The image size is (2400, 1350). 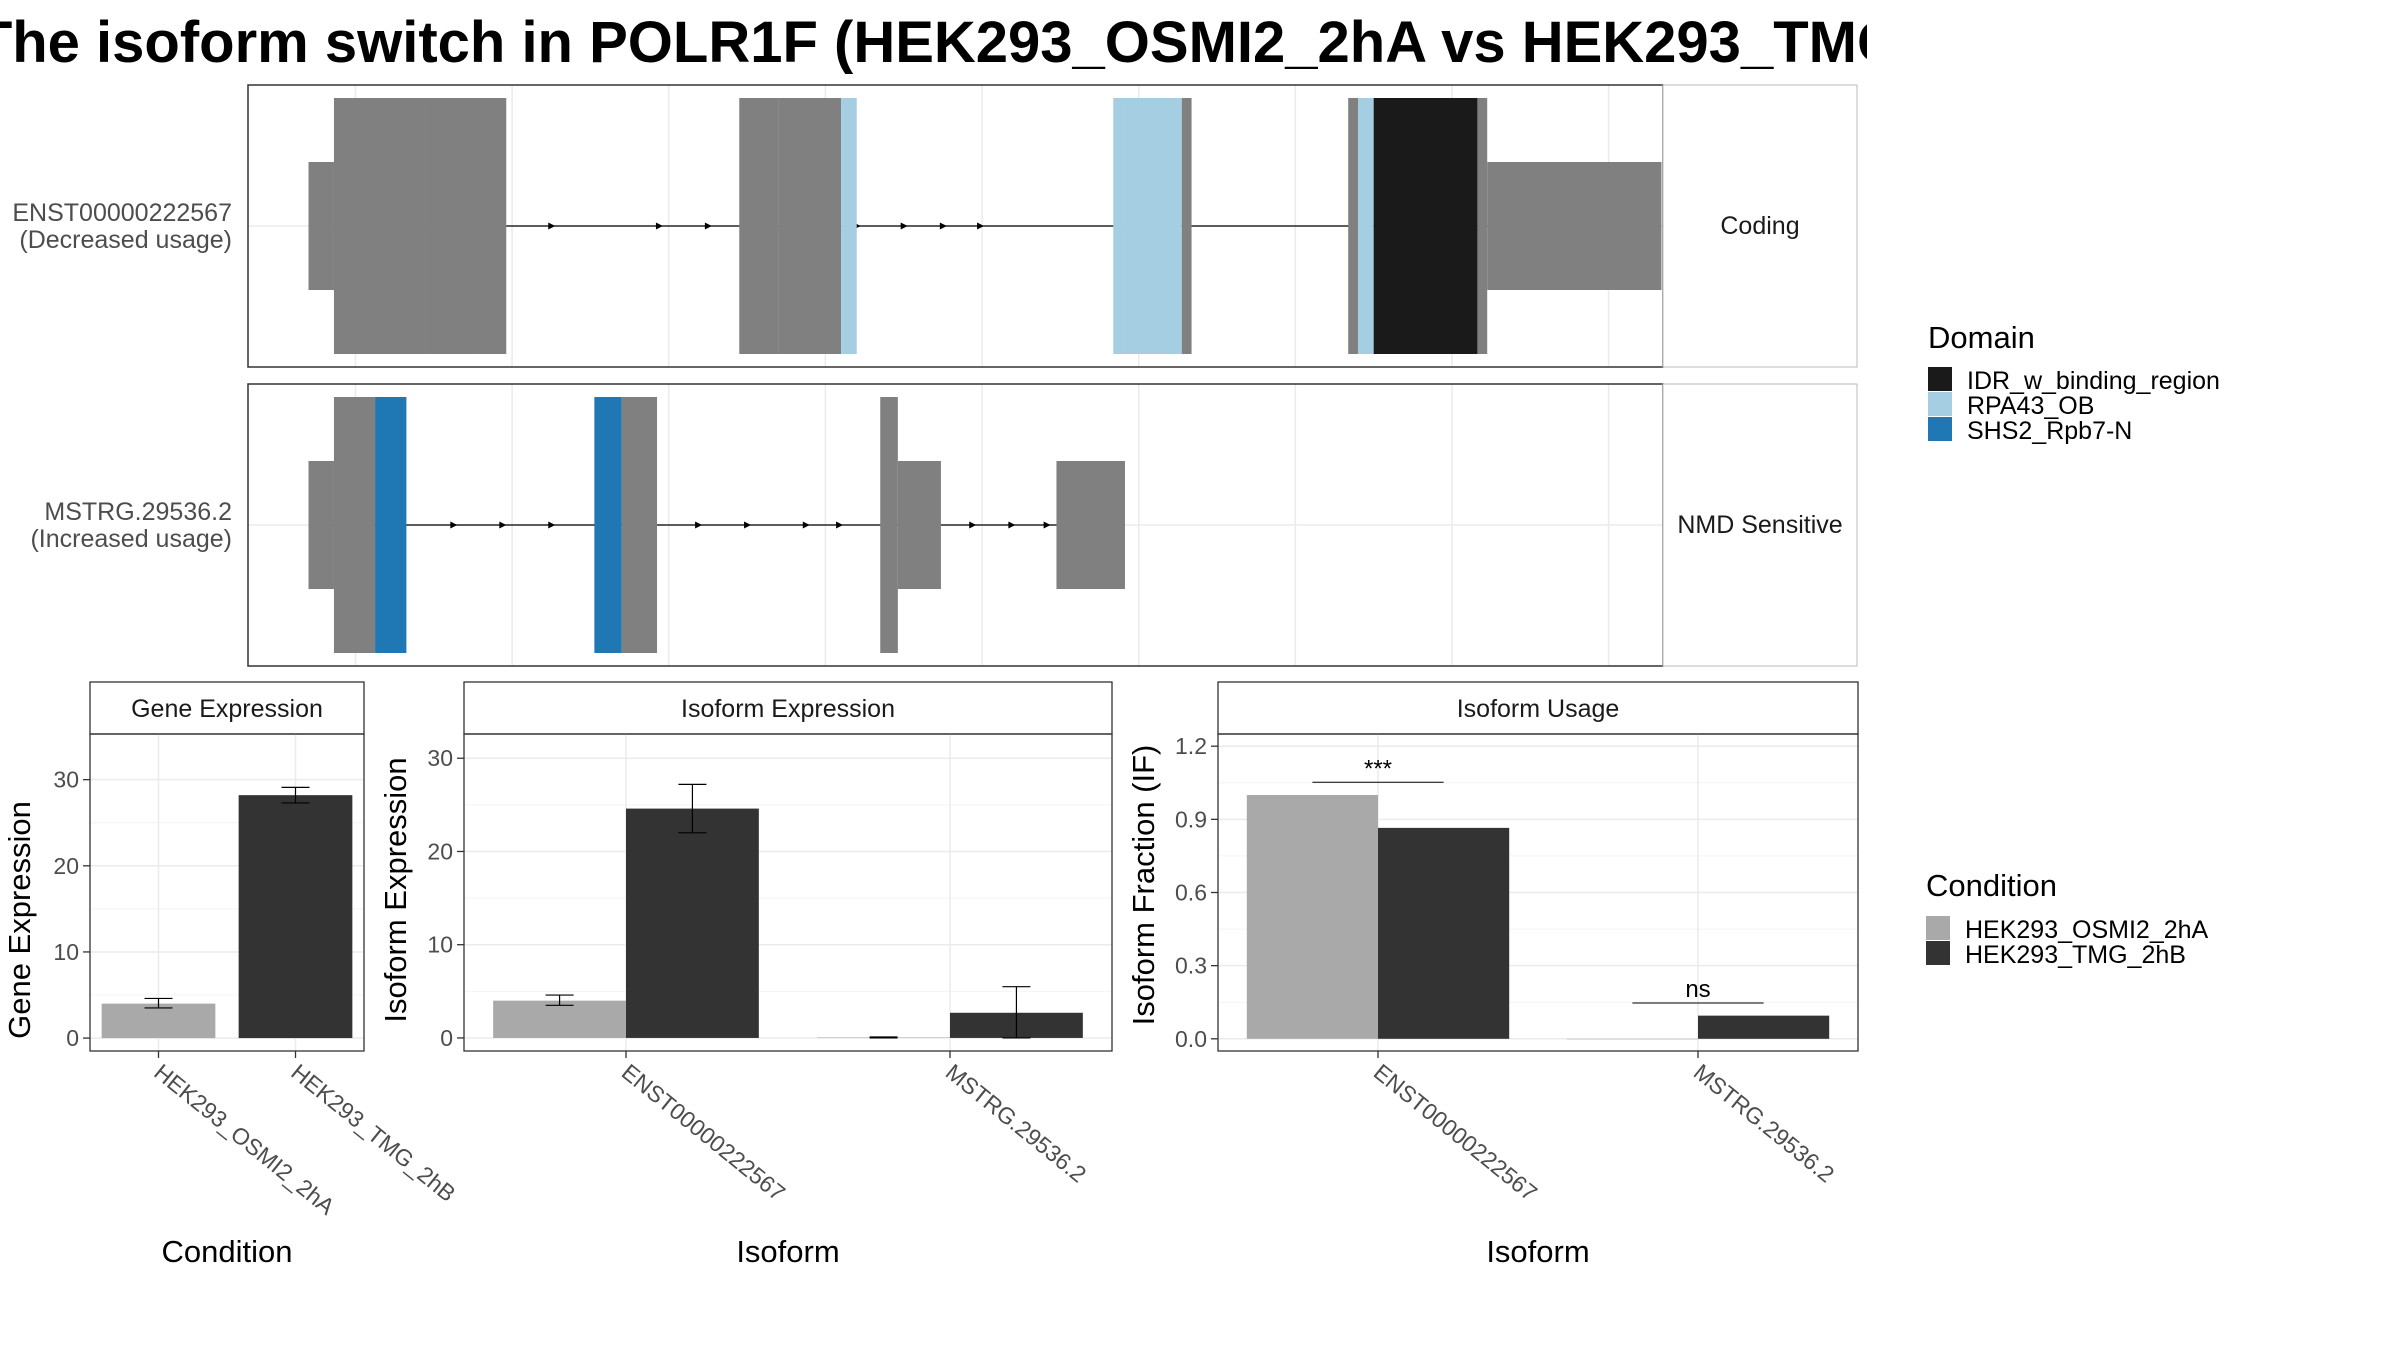 I want to click on legend-swatch-shs2, so click(x=1940, y=429).